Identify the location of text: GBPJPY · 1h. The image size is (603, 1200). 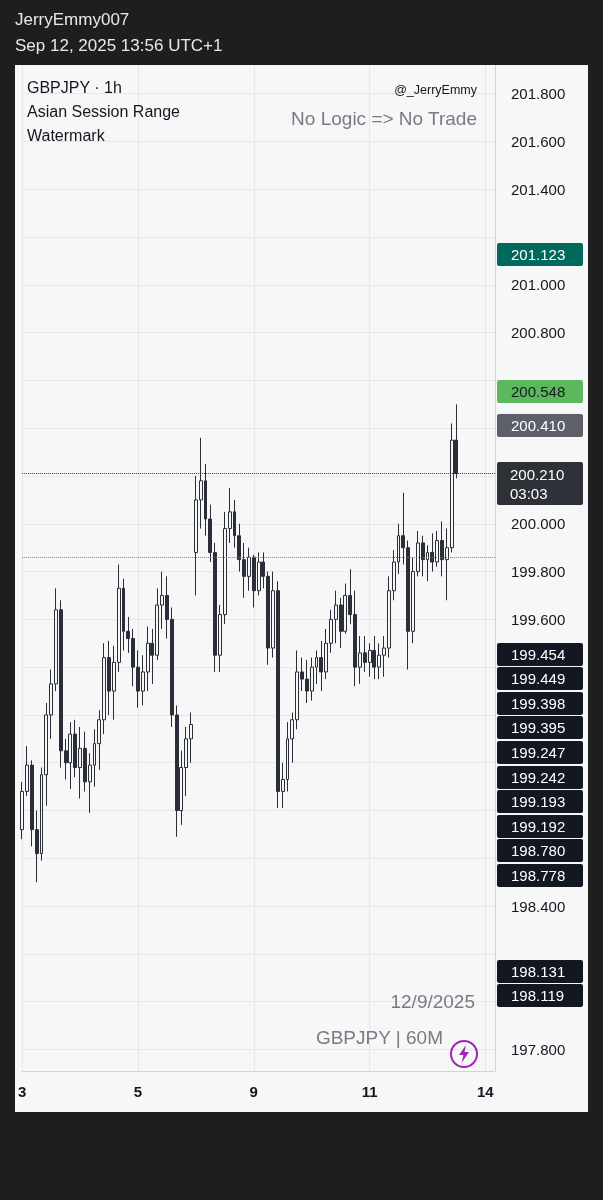
(74, 88).